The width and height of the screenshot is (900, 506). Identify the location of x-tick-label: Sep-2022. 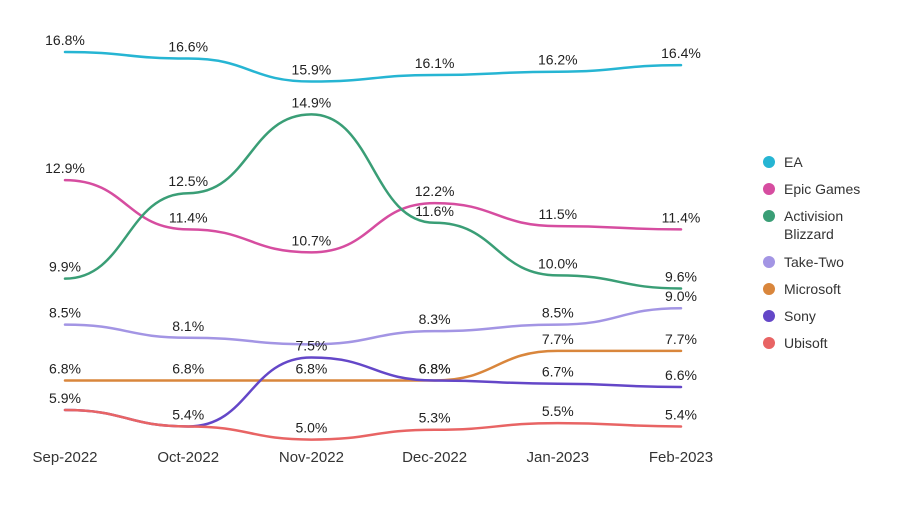
(64, 457).